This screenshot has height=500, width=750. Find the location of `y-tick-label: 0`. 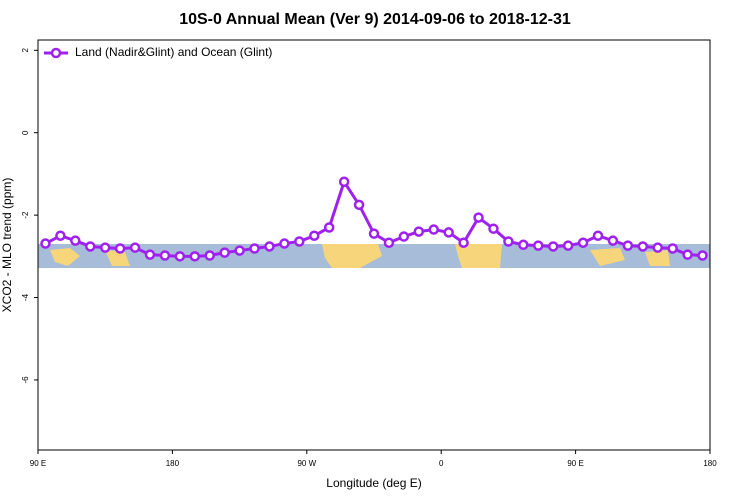

y-tick-label: 0 is located at coordinates (25, 132).